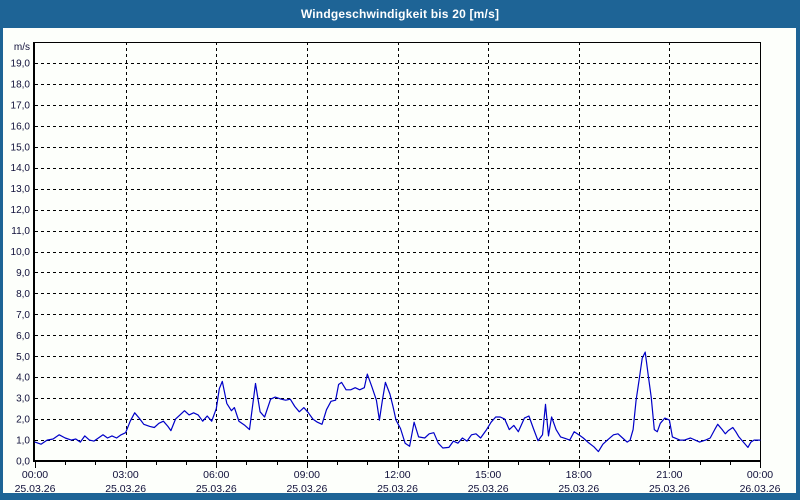 This screenshot has height=500, width=800. Describe the element at coordinates (21, 147) in the screenshot. I see `y-tick-label: 15,0` at that location.